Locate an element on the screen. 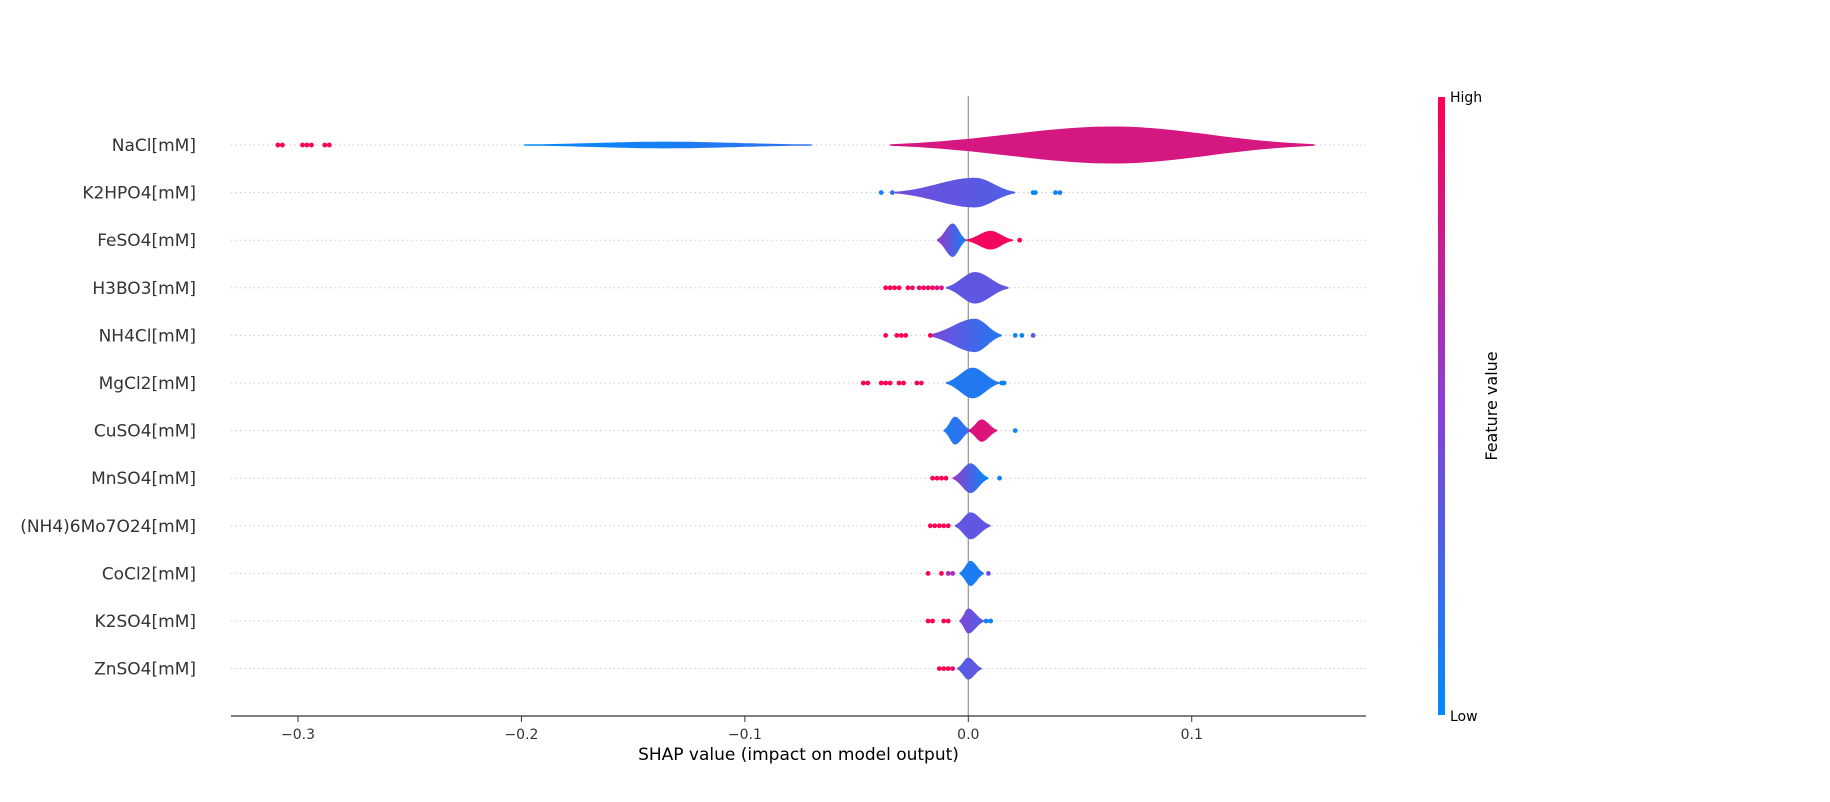 The height and width of the screenshot is (802, 1830). feature-label: (NH4)6Mo7O24[mM] is located at coordinates (108, 527).